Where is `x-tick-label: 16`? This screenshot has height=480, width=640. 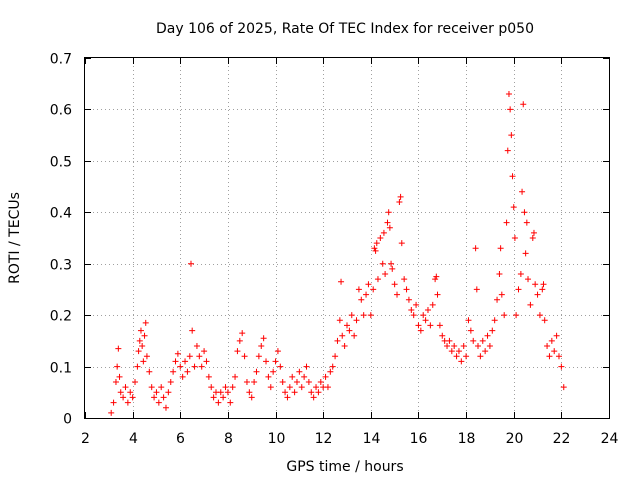 x-tick-label: 16 is located at coordinates (419, 439).